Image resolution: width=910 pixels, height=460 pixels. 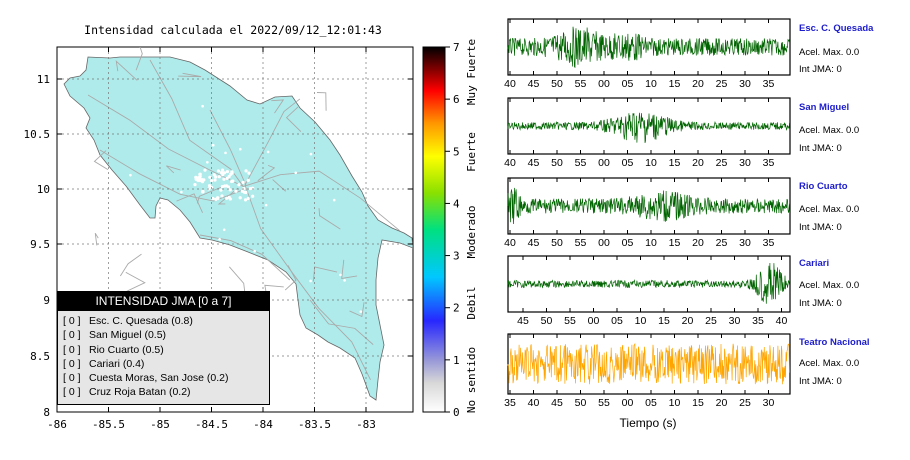 I want to click on colorbar-tick-label: 4, so click(x=456, y=203).